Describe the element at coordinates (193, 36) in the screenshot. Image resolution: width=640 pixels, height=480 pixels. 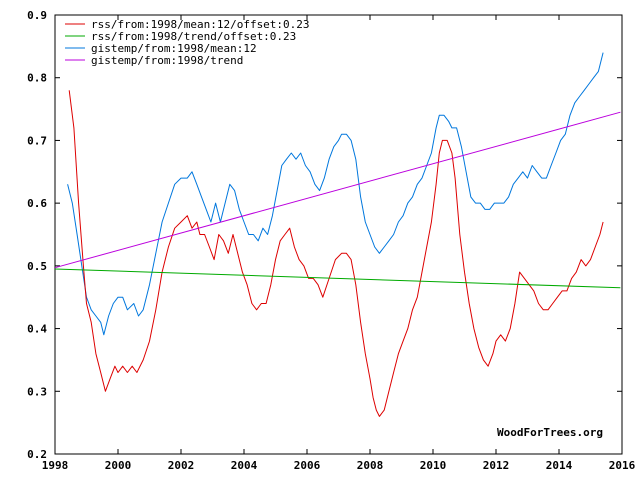
I see `legend-entry: rss/from:1998/trend/offset:0.23` at that location.